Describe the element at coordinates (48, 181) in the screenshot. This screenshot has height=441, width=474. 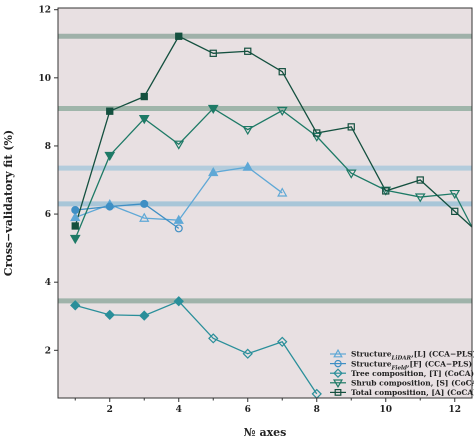
I see `y-axis: 2 4 6 8 10 12` at that location.